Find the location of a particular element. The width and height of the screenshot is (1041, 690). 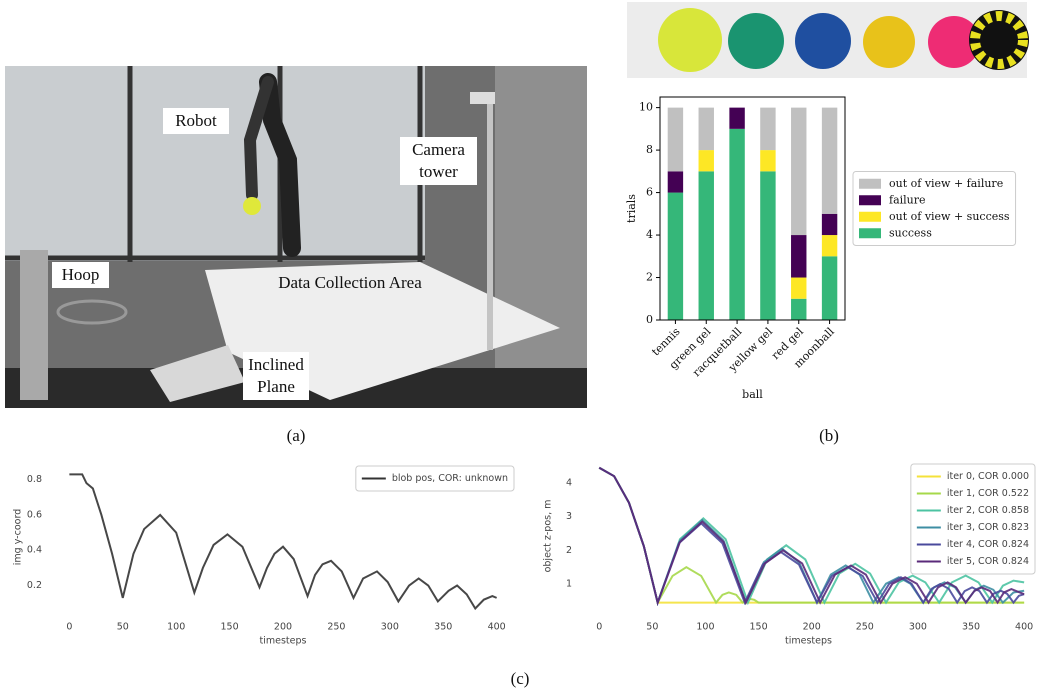

legend-label: iter 1, COR 0.522 is located at coordinates (988, 493).